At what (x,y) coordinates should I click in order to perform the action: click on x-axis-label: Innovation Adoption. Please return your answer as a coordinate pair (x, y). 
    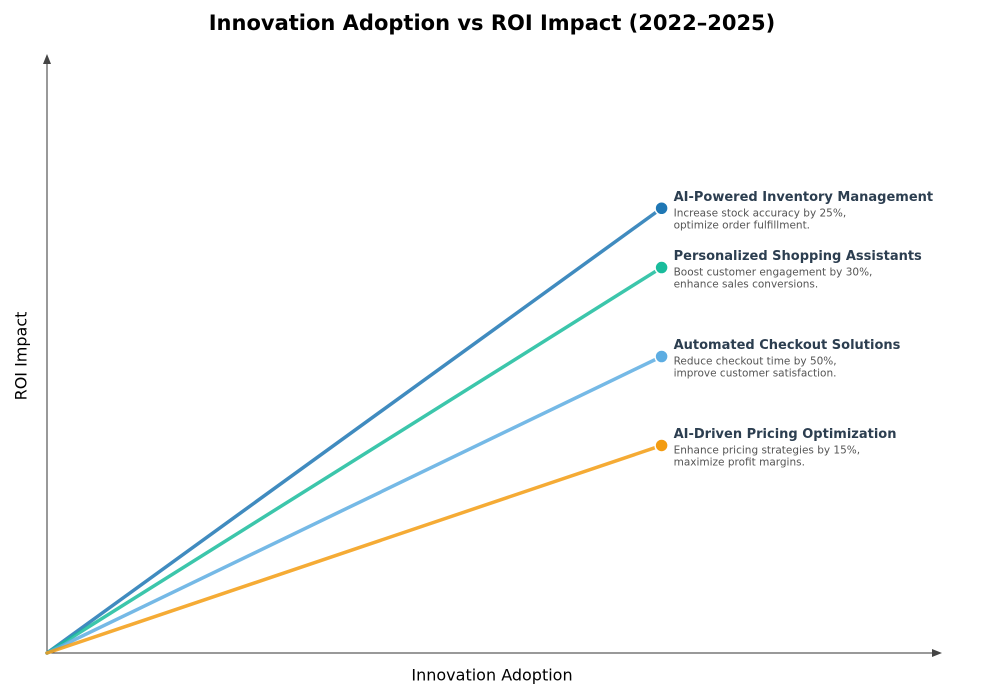
    Looking at the image, I should click on (491, 675).